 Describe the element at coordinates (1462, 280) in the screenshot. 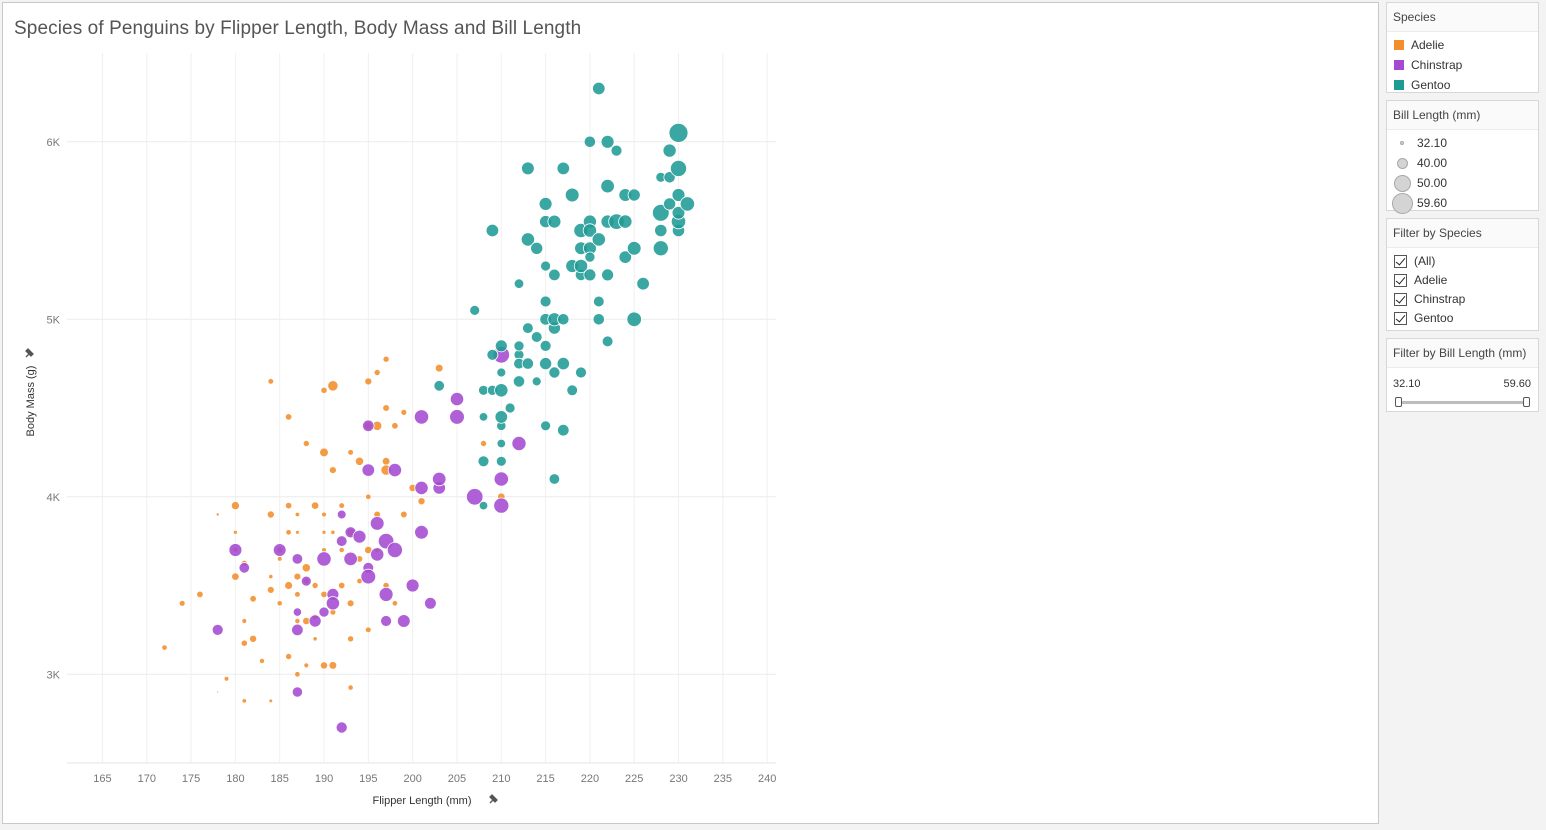

I see `filter-option-adelie: Adelie` at that location.